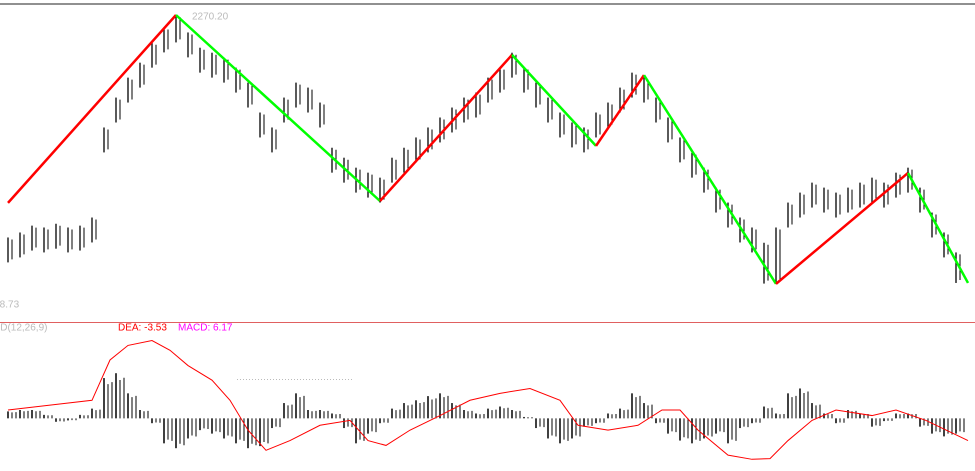 The height and width of the screenshot is (471, 975). What do you see at coordinates (23, 328) in the screenshot?
I see `indicator-title: MACD(12,26,9)` at bounding box center [23, 328].